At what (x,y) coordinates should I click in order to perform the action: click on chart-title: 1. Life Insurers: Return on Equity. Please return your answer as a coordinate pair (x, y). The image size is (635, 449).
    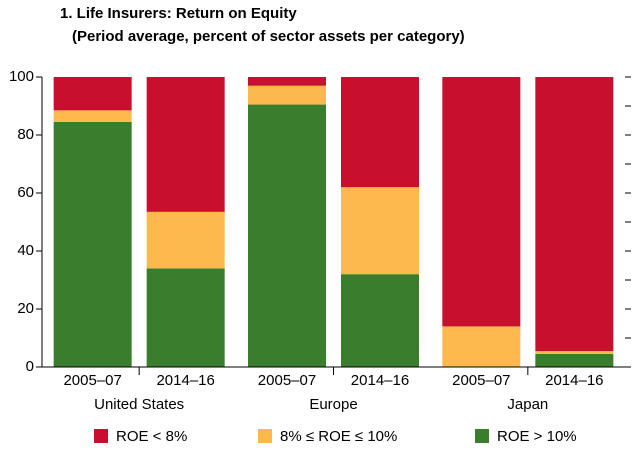
    Looking at the image, I should click on (178, 13).